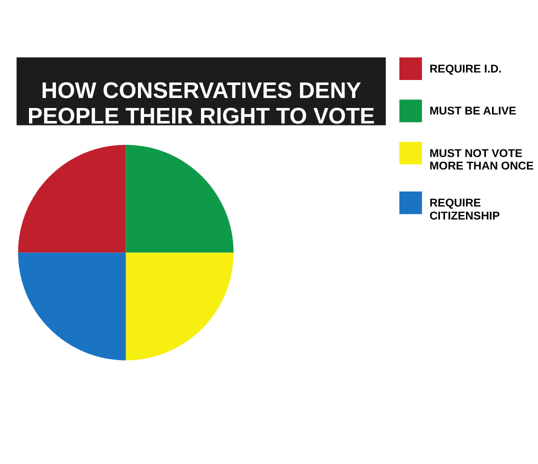  I want to click on legend-label: MUST NOT VOTE MORE THAN ONCE, so click(481, 160).